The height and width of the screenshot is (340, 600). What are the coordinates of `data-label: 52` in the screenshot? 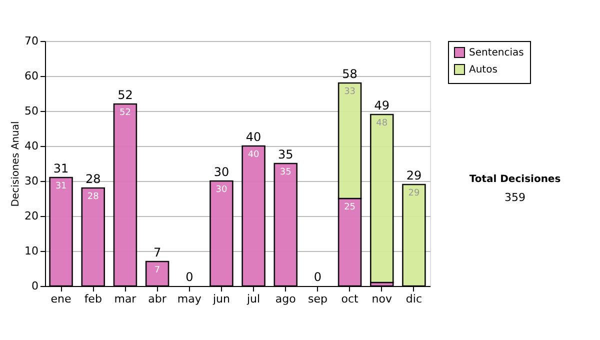 It's located at (125, 113).